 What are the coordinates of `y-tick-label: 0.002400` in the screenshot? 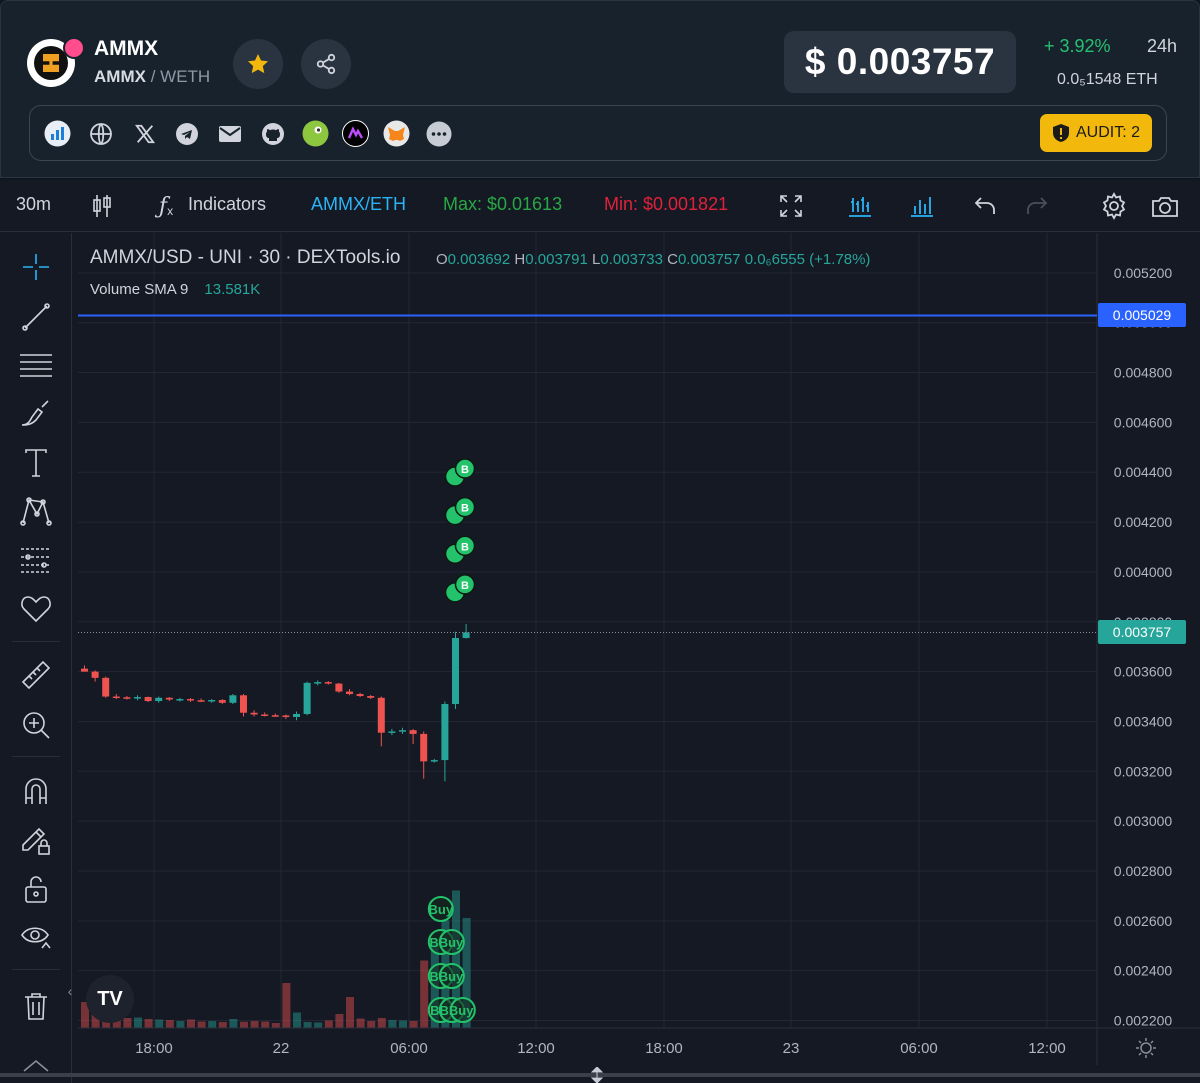 It's located at (1143, 971).